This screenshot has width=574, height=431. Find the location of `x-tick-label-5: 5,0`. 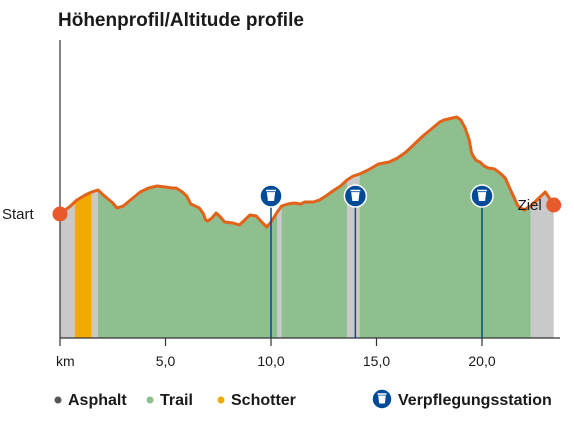

x-tick-label-5: 5,0 is located at coordinates (166, 361).